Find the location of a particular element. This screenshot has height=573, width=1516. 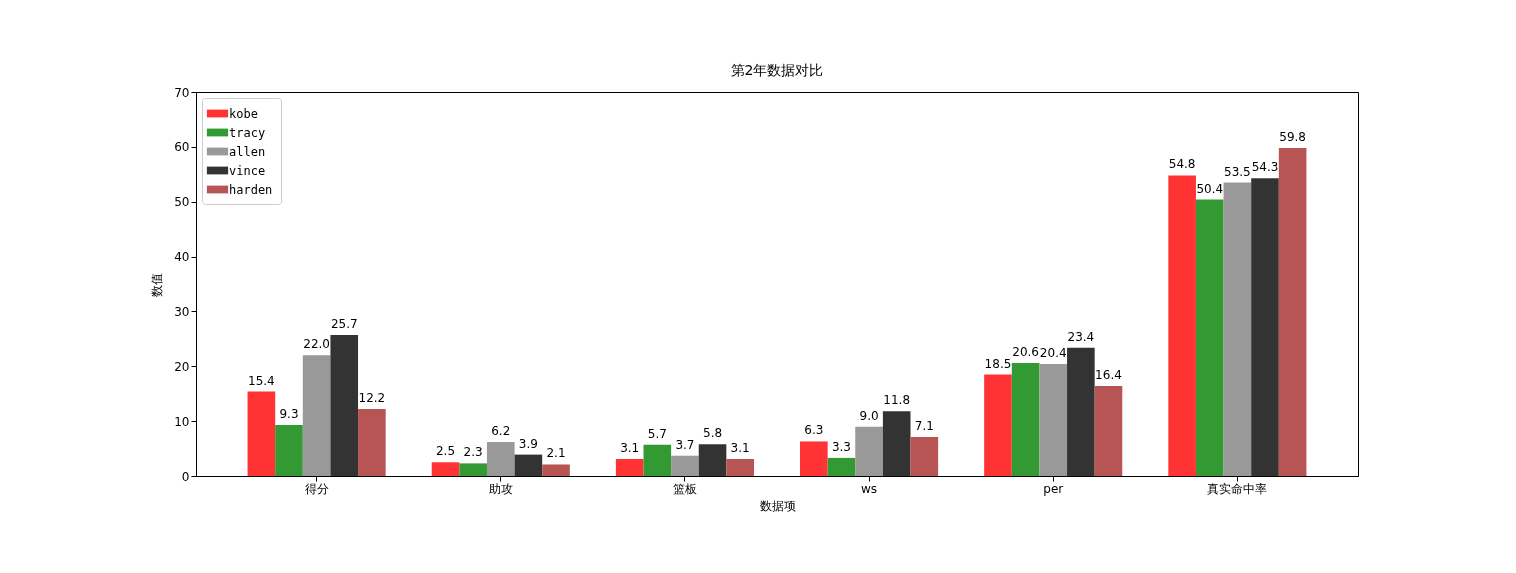

y-tick-label: 60 is located at coordinates (182, 147).